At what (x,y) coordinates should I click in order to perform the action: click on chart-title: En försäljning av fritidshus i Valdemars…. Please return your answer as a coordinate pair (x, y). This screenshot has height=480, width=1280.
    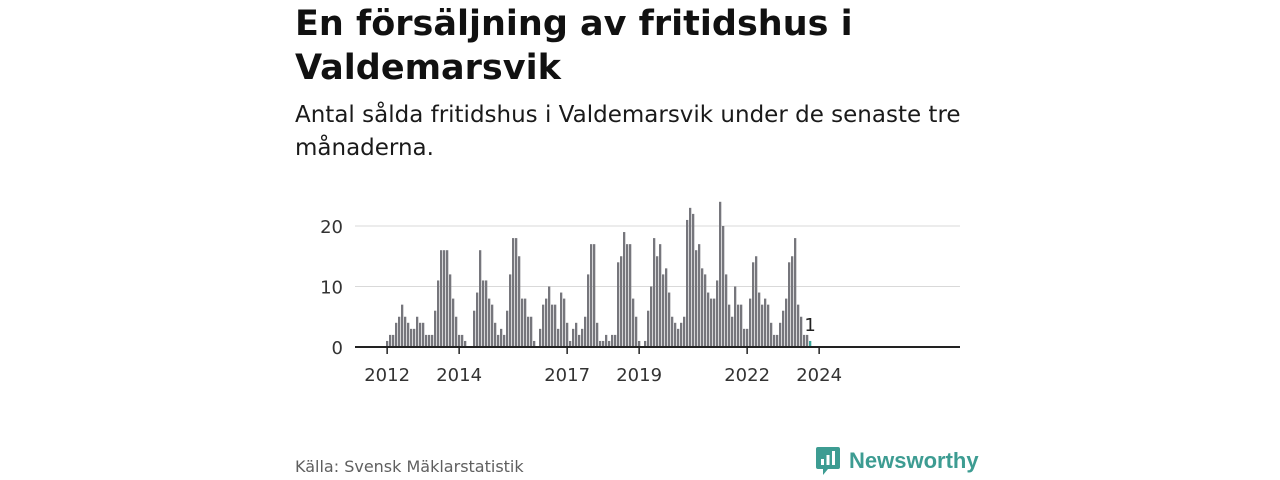
    Looking at the image, I should click on (574, 46).